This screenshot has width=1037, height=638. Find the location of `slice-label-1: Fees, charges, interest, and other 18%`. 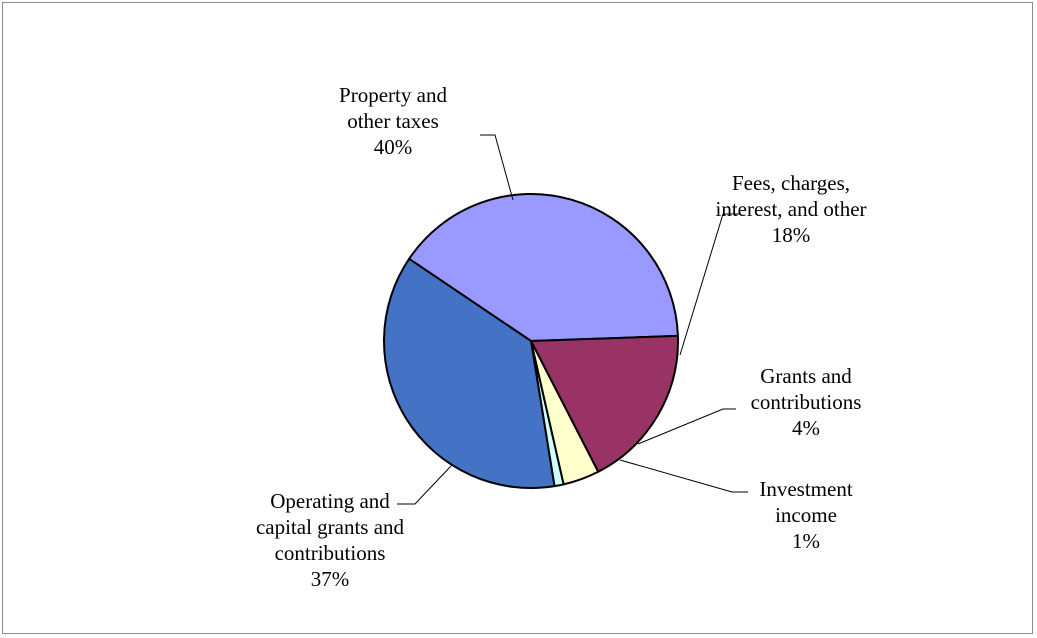

slice-label-1: Fees, charges, interest, and other 18% is located at coordinates (790, 209).